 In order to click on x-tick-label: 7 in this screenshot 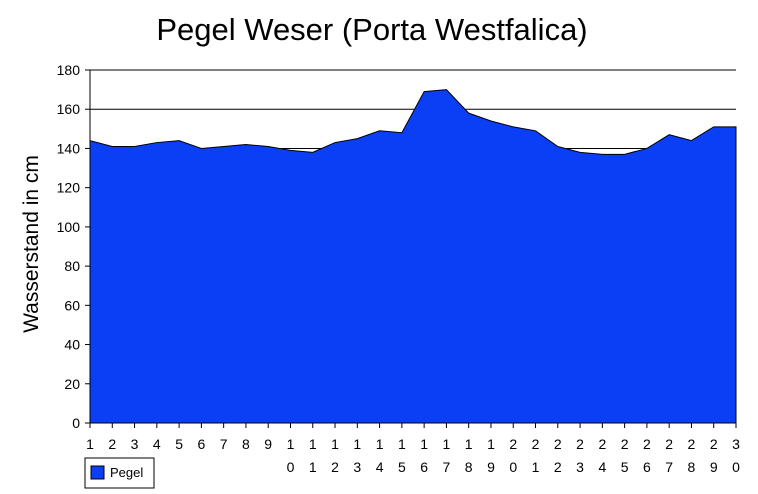, I will do `click(224, 444)`.